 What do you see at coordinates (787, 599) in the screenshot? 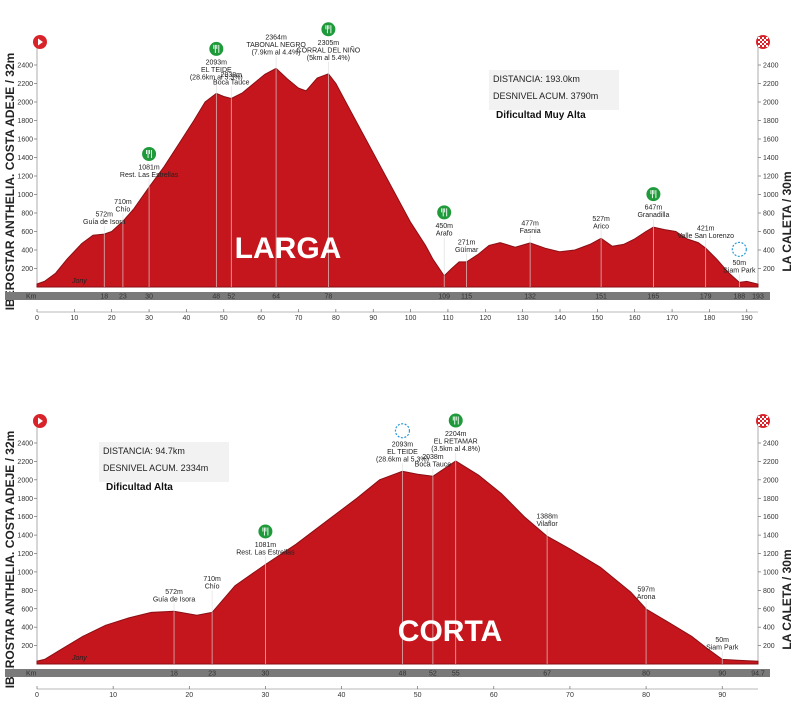
I see `finish-location-label: LA CALETA / 30m` at bounding box center [787, 599].